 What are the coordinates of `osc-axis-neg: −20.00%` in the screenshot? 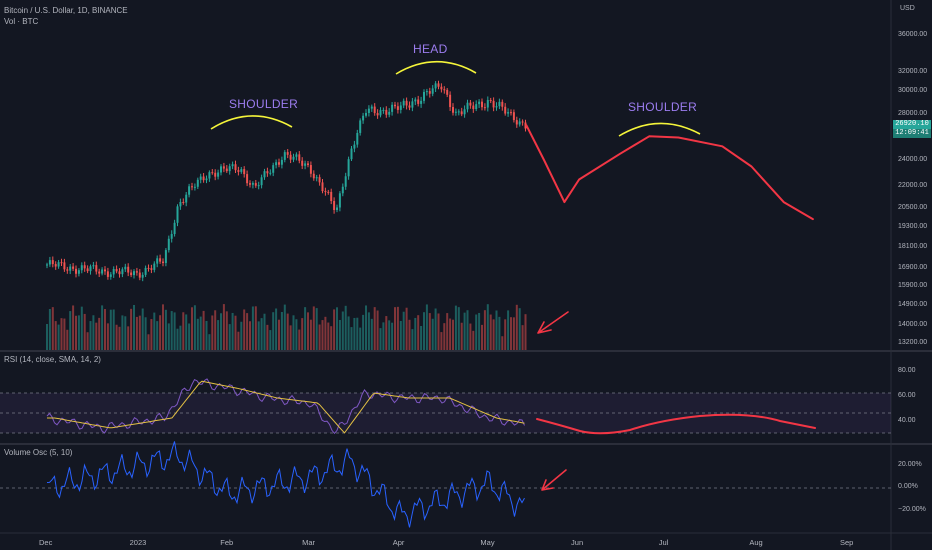 It's located at (912, 509).